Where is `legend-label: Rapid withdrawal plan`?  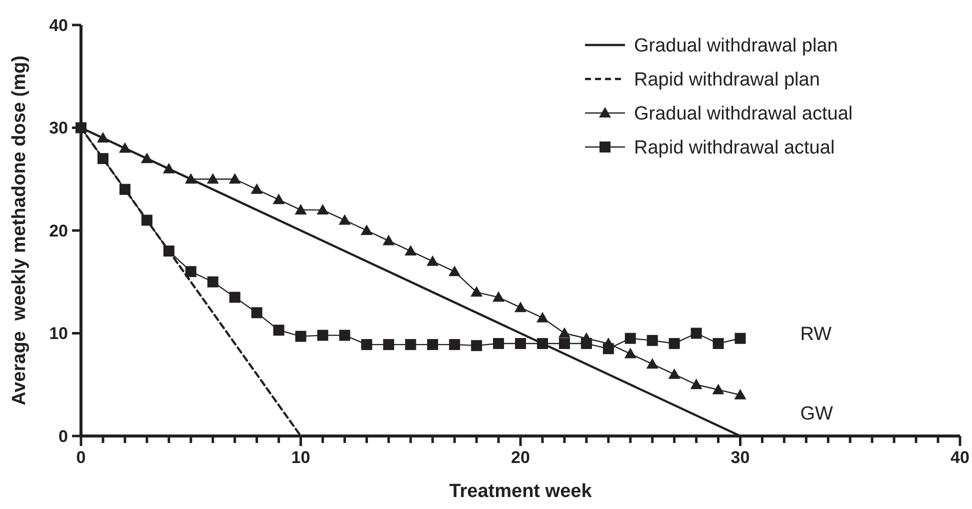
legend-label: Rapid withdrawal plan is located at coordinates (727, 80).